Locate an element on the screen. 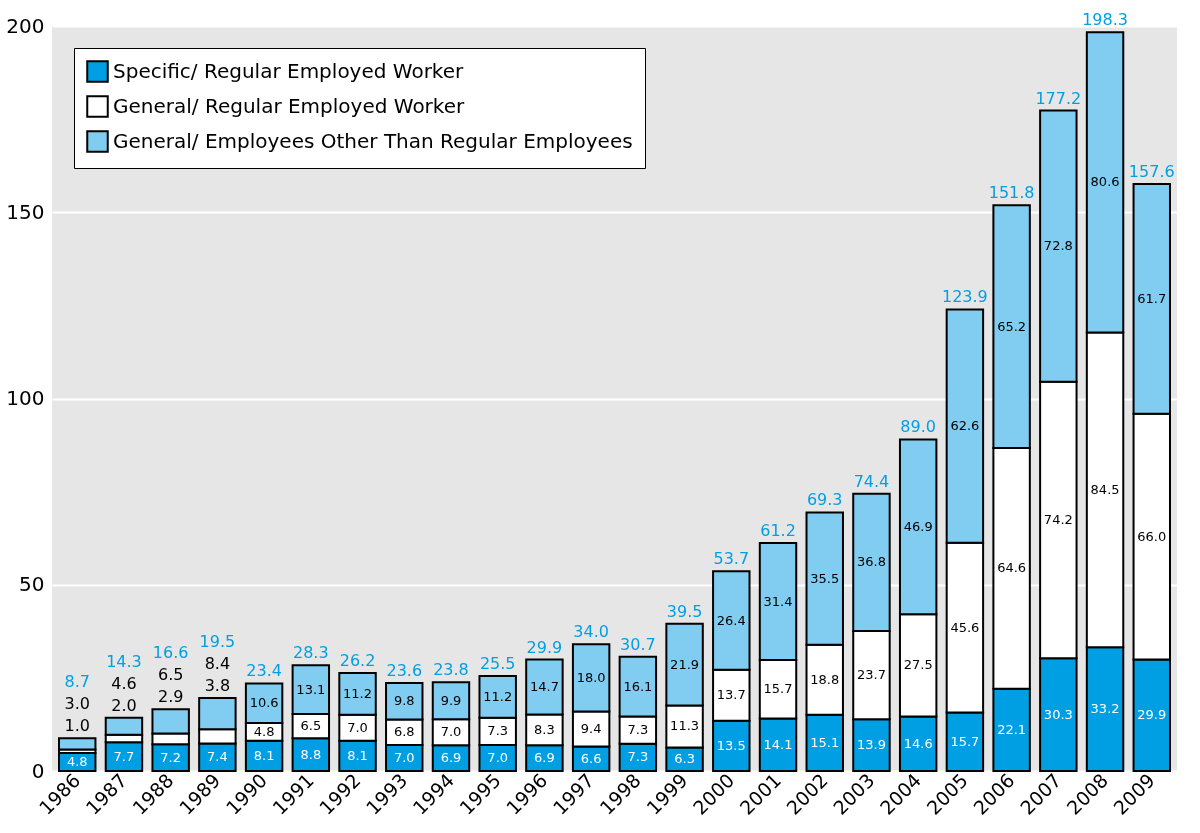  y-tick-label: 150 is located at coordinates (25, 211).